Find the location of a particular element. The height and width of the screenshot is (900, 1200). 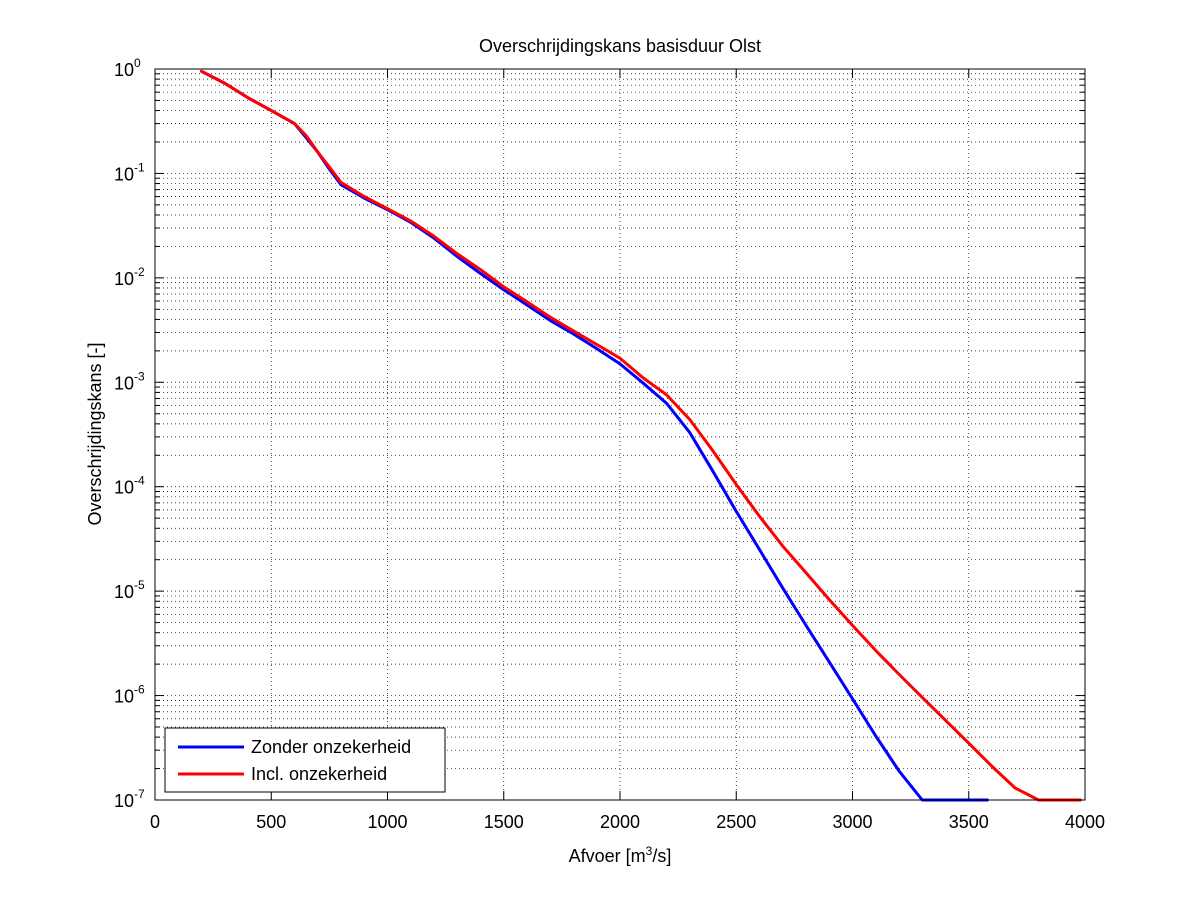

x-tick-label: 4000 is located at coordinates (1085, 822).